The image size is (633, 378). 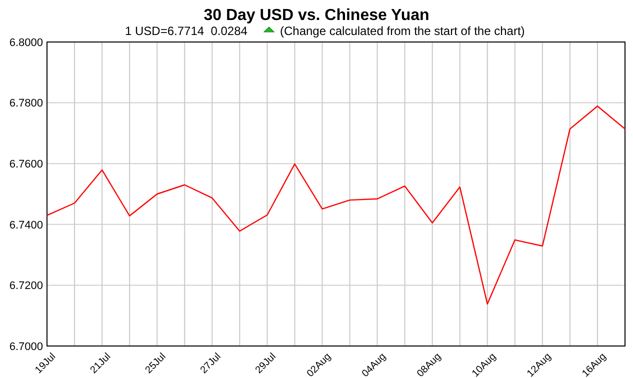 I want to click on y-tick-label: 6.7200, so click(x=26, y=286).